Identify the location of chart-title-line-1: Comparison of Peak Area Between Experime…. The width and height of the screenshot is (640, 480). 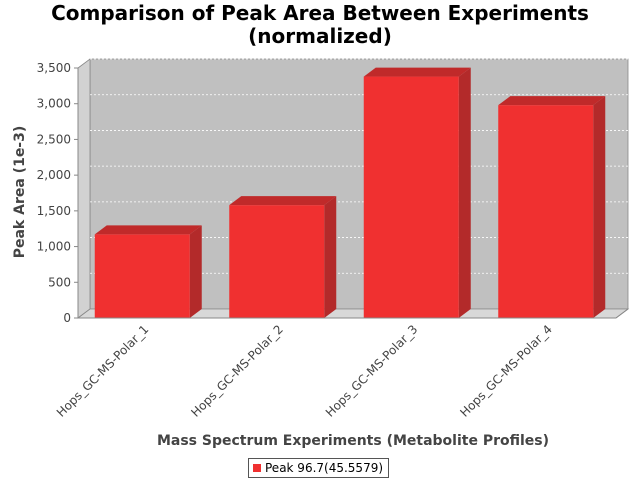
(320, 13).